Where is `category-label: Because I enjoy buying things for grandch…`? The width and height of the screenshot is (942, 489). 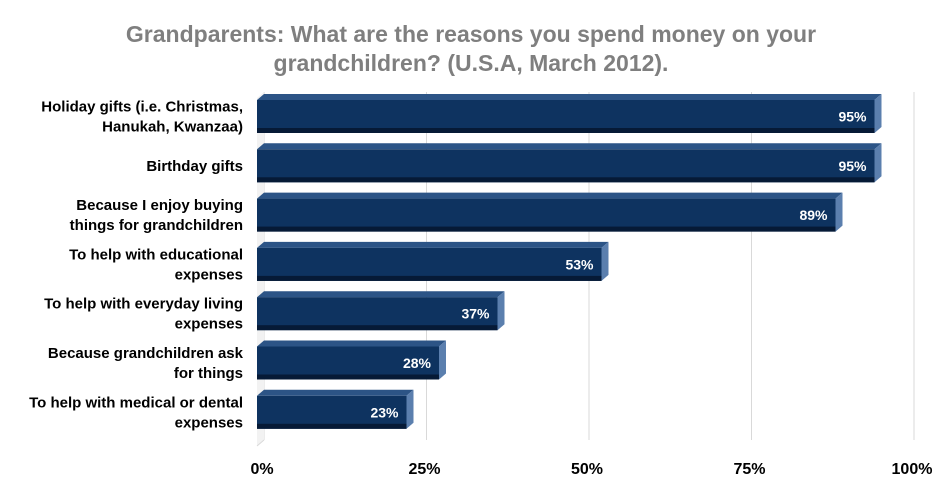 category-label: Because I enjoy buying things for grandch… is located at coordinates (156, 215).